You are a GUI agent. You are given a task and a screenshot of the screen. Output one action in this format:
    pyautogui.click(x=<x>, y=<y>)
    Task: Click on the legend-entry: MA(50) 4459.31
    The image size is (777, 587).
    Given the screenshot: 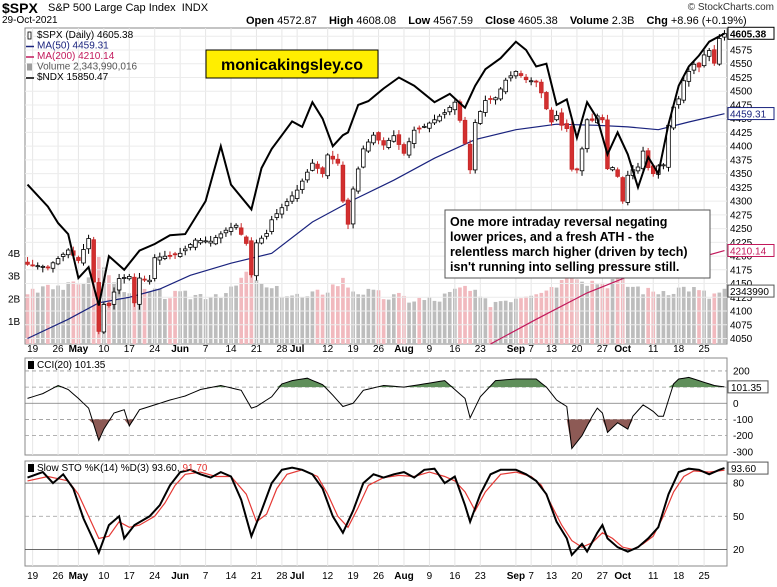 What is the action you would take?
    pyautogui.click(x=73, y=46)
    